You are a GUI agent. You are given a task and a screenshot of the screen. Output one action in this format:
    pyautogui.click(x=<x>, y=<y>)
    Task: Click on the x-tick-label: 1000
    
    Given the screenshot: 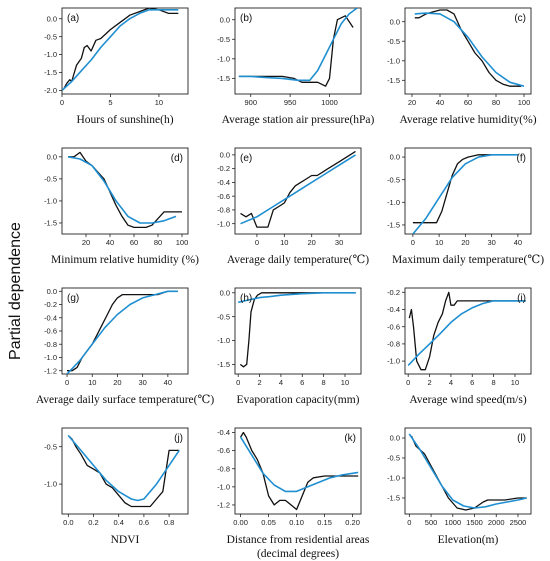 What is the action you would take?
    pyautogui.click(x=329, y=102)
    